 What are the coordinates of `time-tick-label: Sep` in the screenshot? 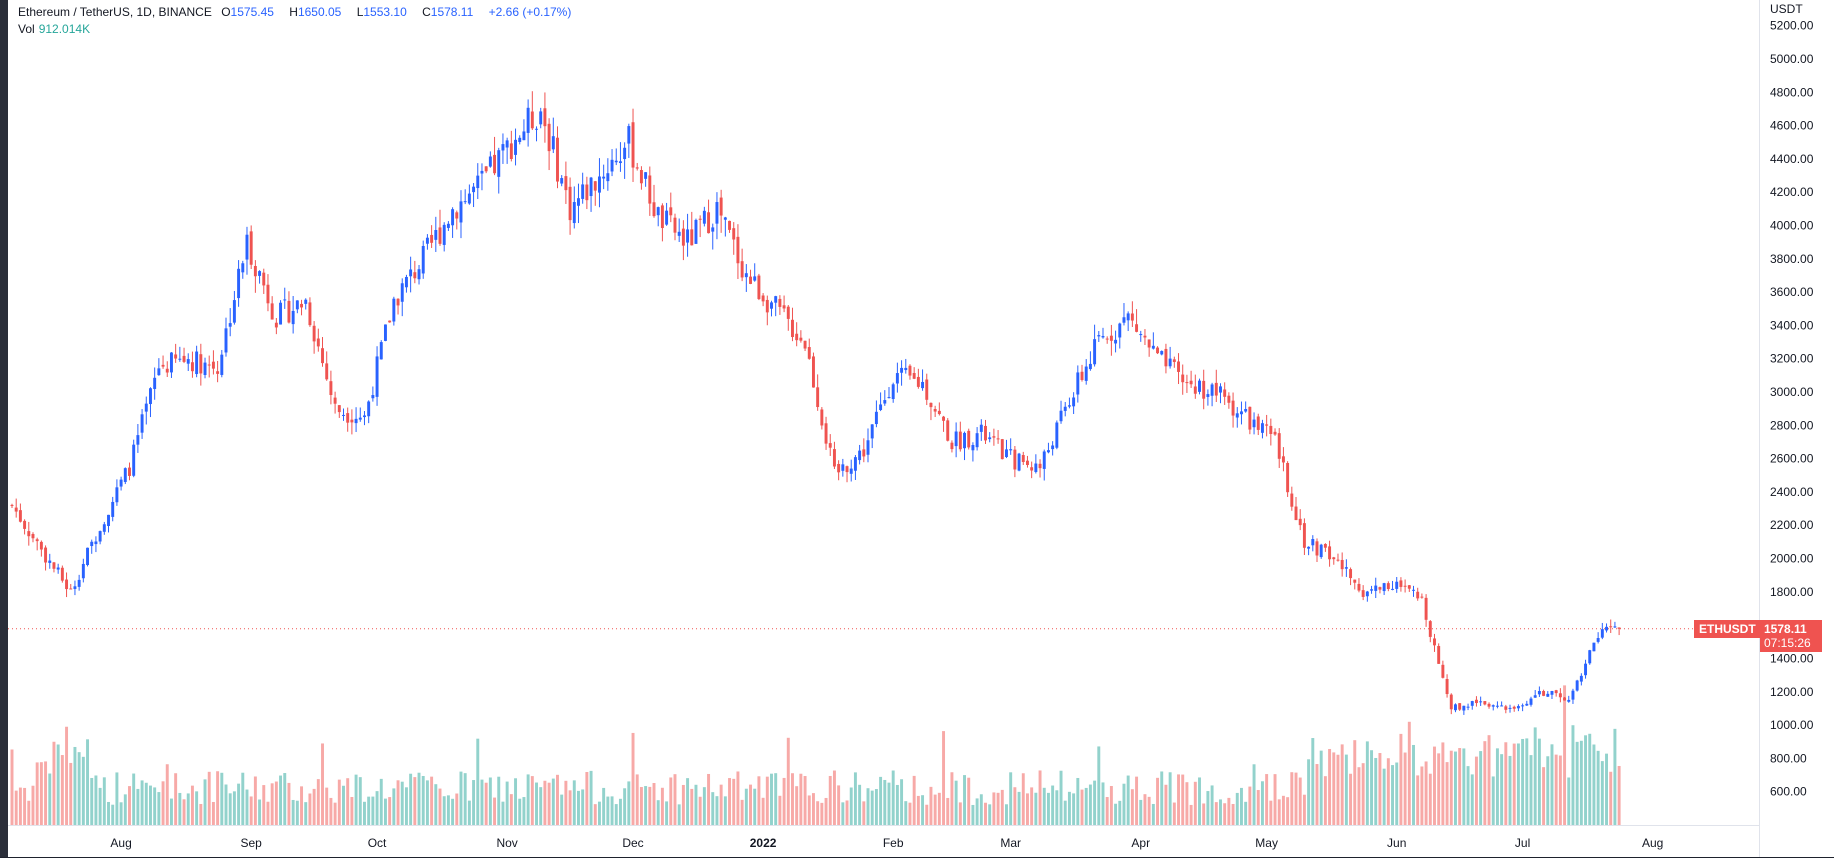 It's located at (251, 843).